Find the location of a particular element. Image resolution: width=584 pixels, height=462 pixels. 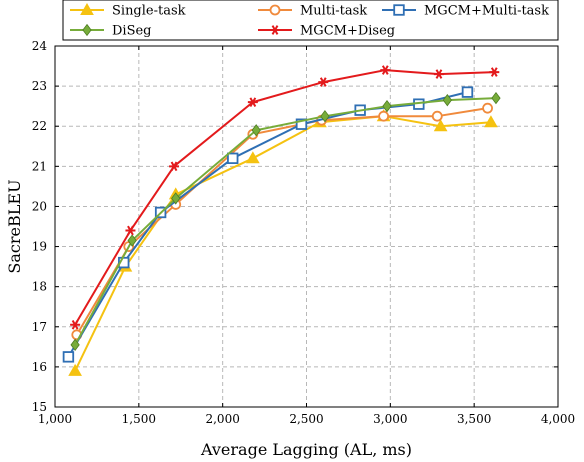

x-tick-label: 2,500 is located at coordinates (306, 419).